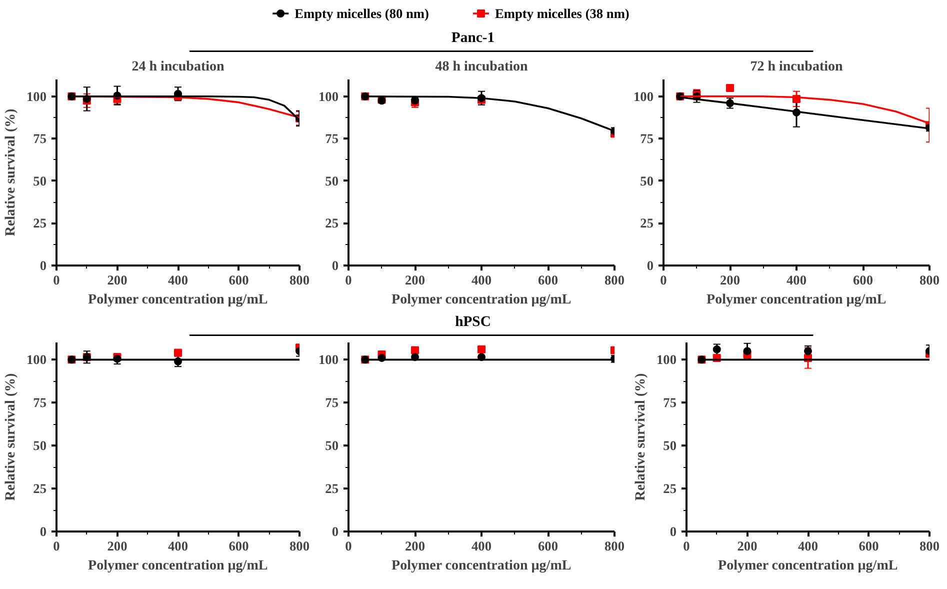 Image resolution: width=947 pixels, height=589 pixels. Describe the element at coordinates (562, 13) in the screenshot. I see `legend-label: Empty micelles (38 nm)` at that location.